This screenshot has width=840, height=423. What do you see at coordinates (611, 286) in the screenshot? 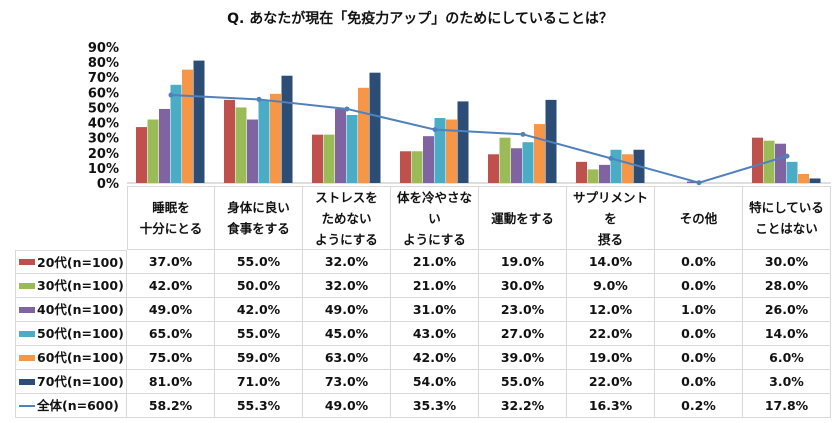
I see `table-cell: 9.0%` at bounding box center [611, 286].